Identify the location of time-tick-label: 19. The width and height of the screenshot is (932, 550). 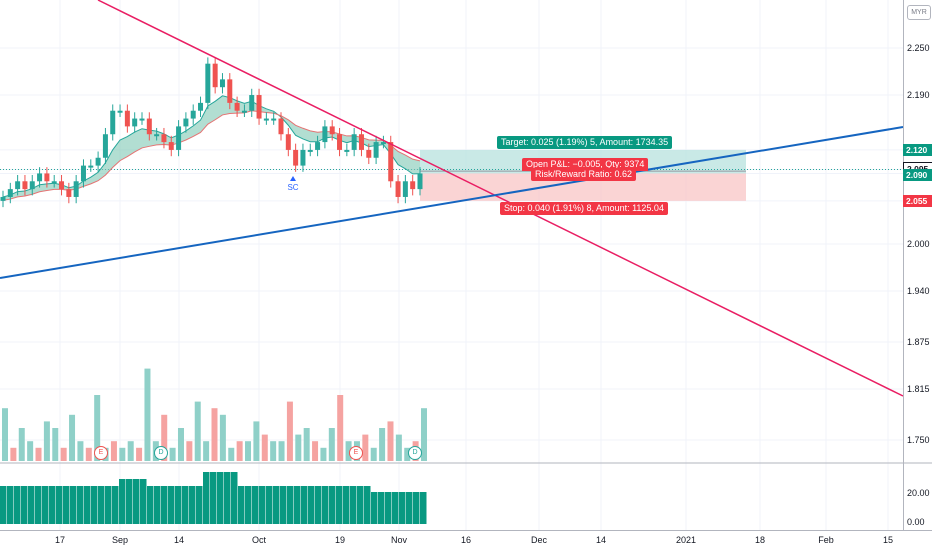
(340, 540).